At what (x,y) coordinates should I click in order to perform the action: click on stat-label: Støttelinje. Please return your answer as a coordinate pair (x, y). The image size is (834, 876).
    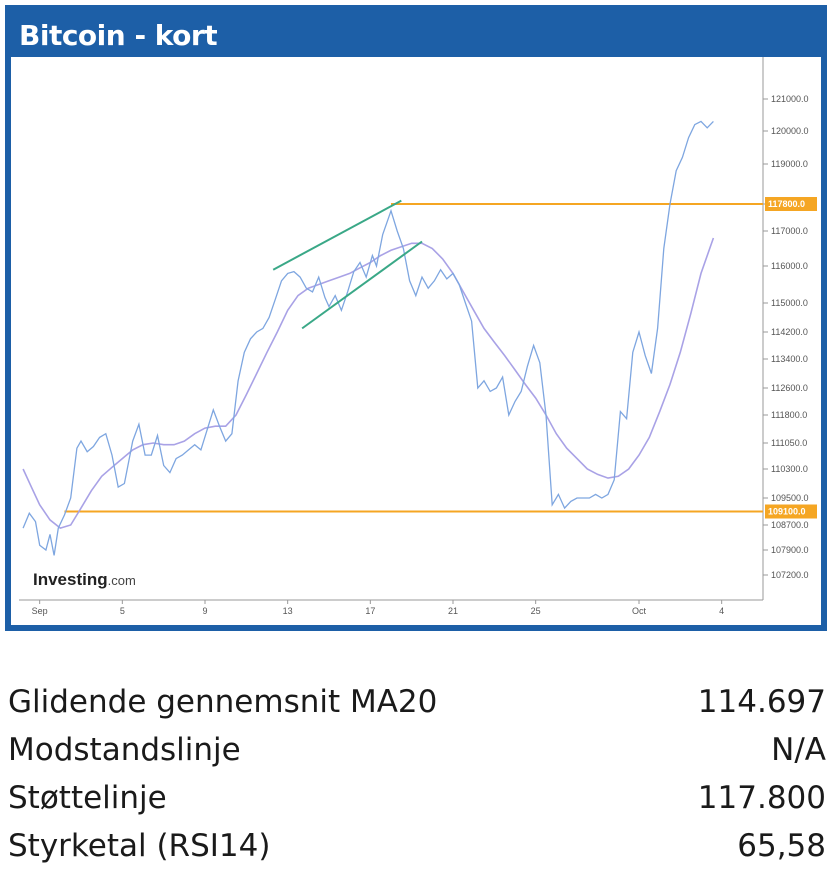
    Looking at the image, I should click on (87, 798).